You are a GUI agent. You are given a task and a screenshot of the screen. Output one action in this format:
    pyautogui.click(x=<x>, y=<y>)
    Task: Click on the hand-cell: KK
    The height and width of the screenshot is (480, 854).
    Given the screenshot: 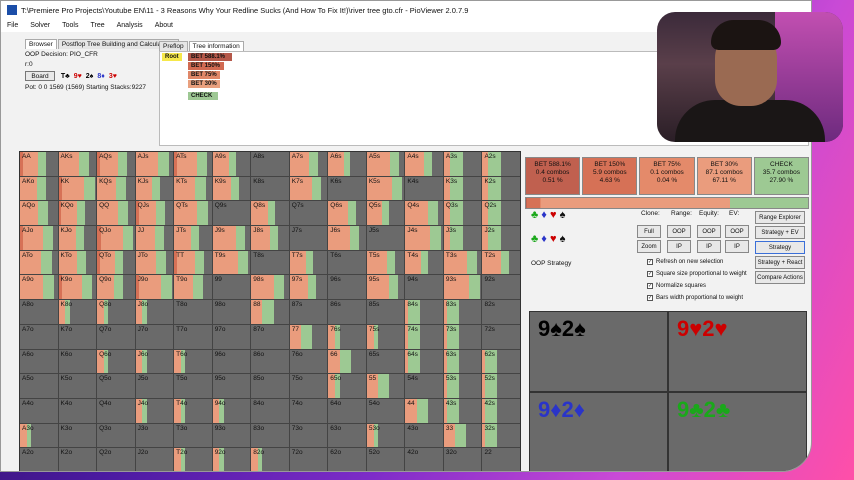 What is the action you would take?
    pyautogui.click(x=77, y=188)
    